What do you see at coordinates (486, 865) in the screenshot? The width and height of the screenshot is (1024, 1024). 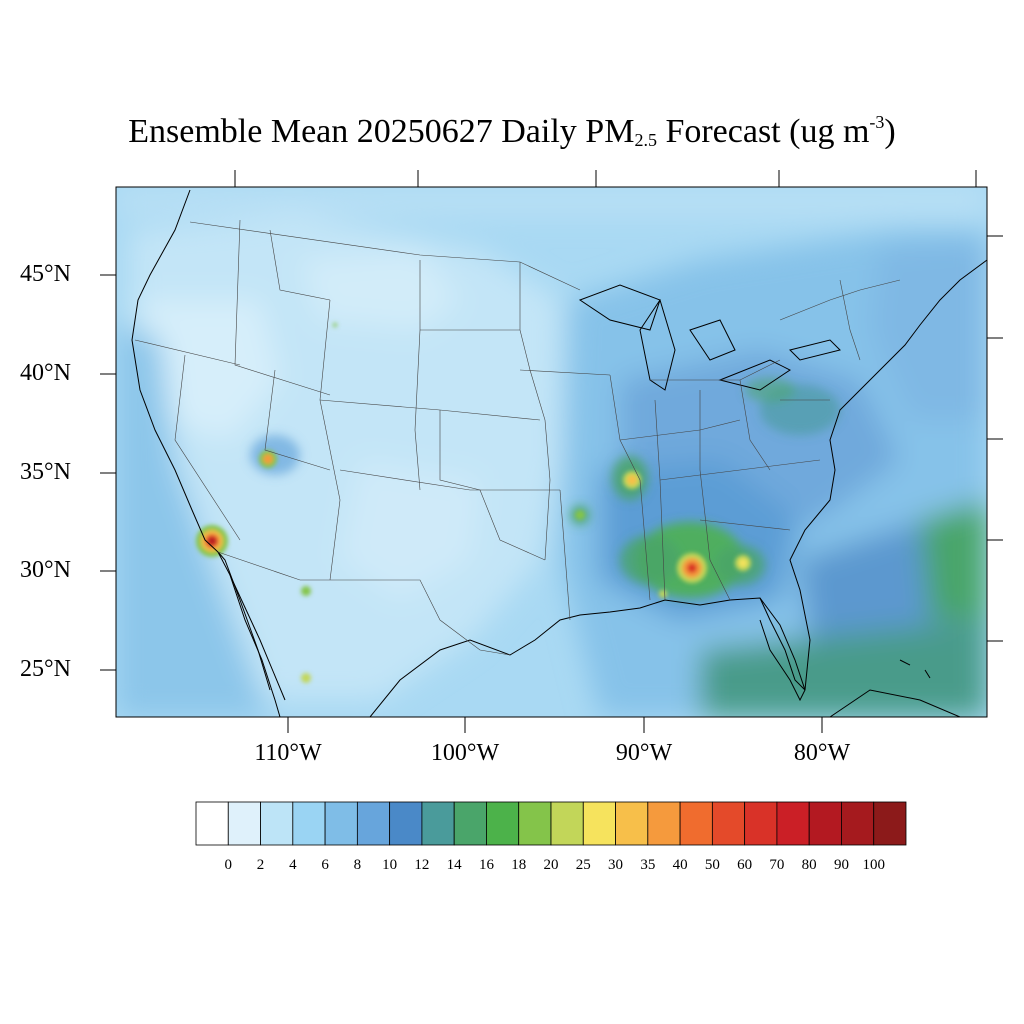 I see `colorbar-label: 16` at bounding box center [486, 865].